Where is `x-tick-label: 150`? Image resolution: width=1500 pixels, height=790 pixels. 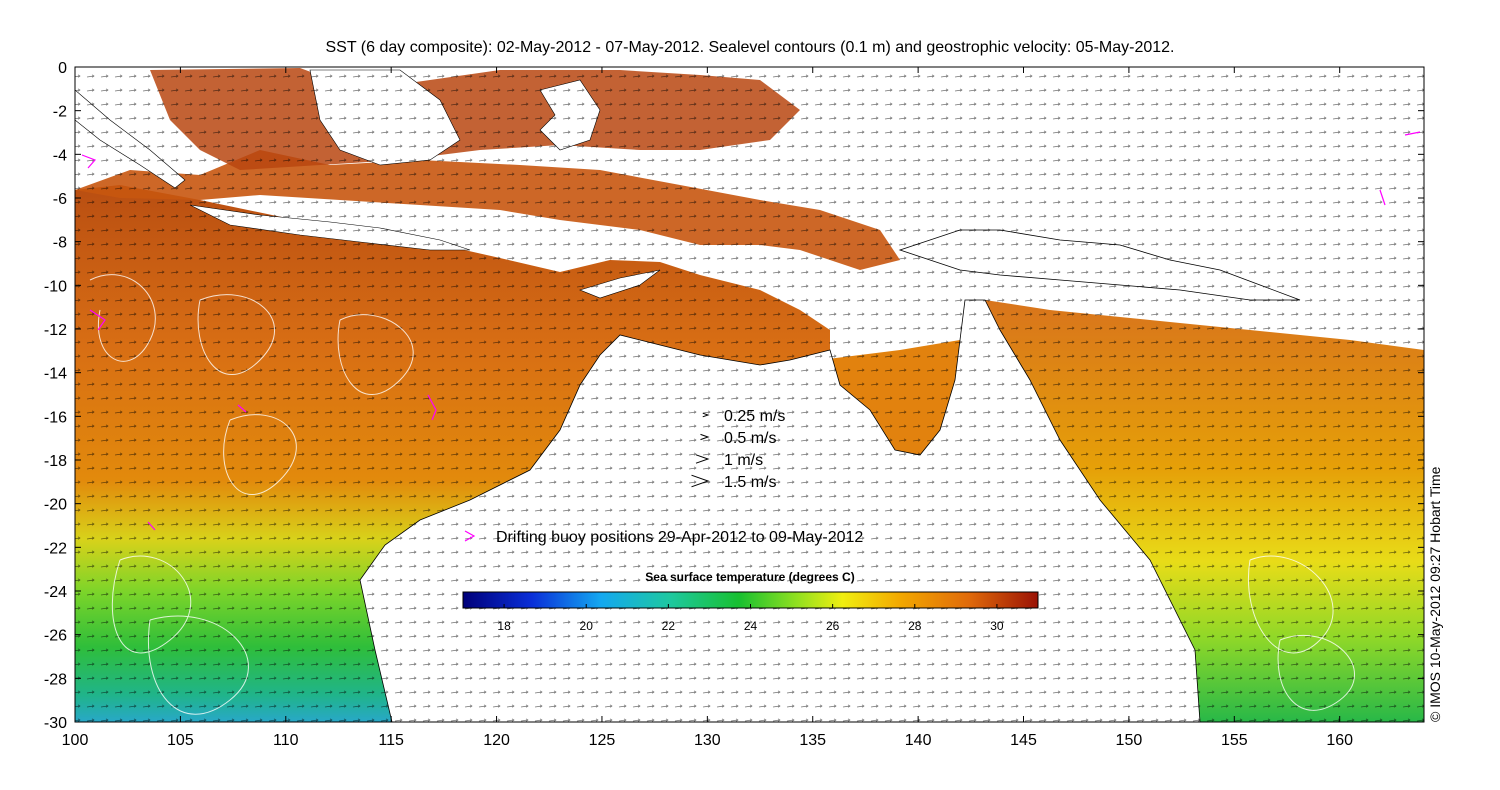
x-tick-label: 150 is located at coordinates (1129, 740).